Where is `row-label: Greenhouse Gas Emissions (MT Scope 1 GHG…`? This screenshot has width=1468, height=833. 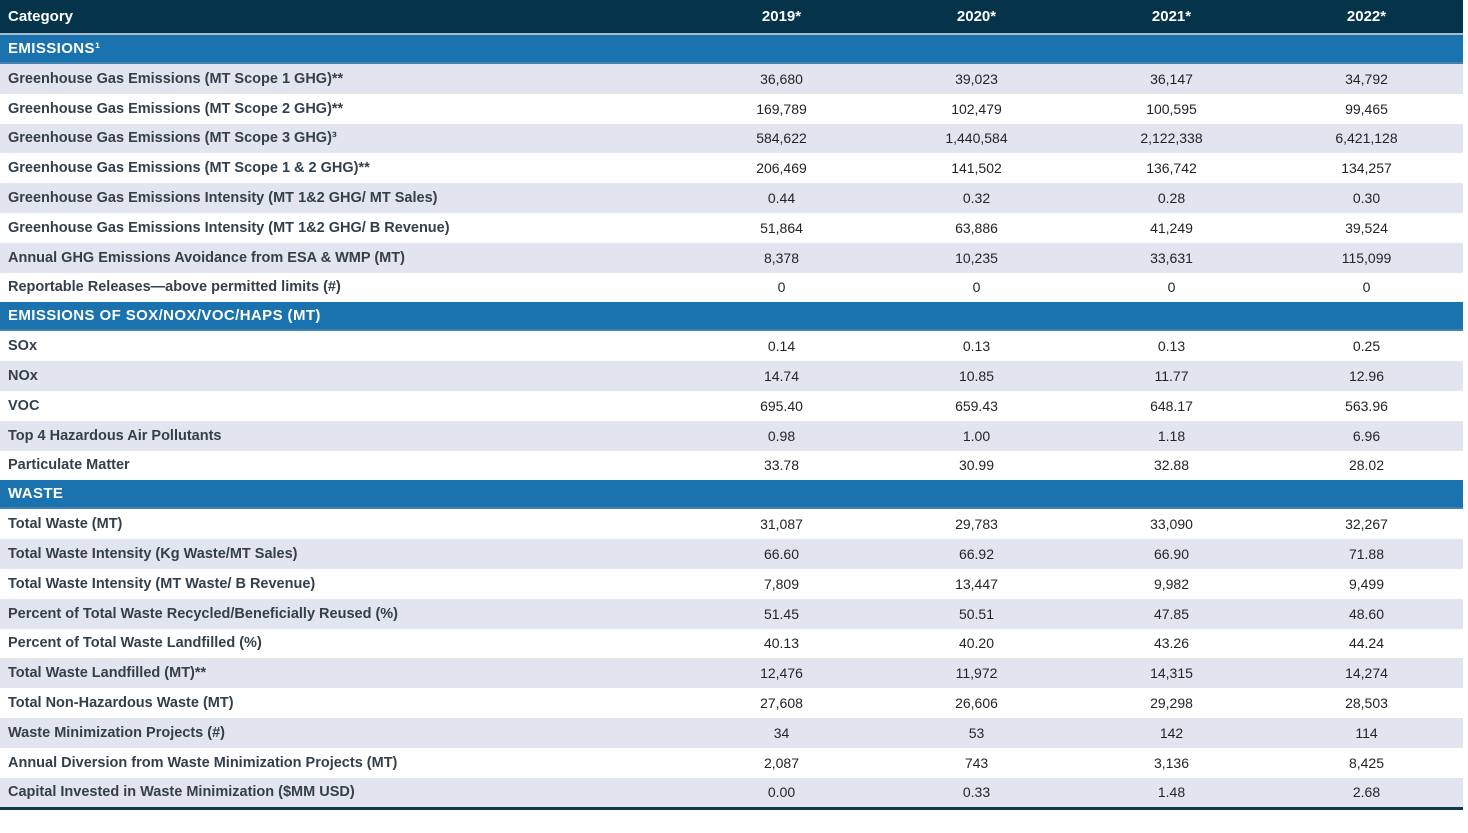 row-label: Greenhouse Gas Emissions (MT Scope 1 GHG… is located at coordinates (176, 78).